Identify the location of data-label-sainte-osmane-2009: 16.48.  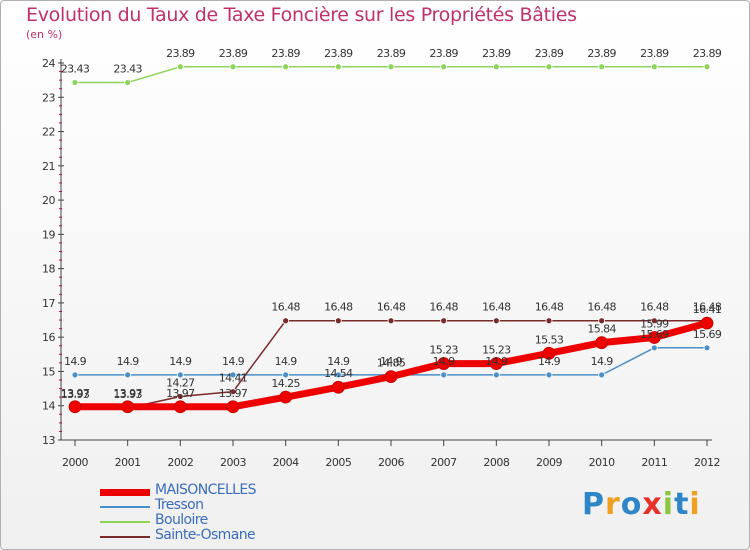
(549, 307).